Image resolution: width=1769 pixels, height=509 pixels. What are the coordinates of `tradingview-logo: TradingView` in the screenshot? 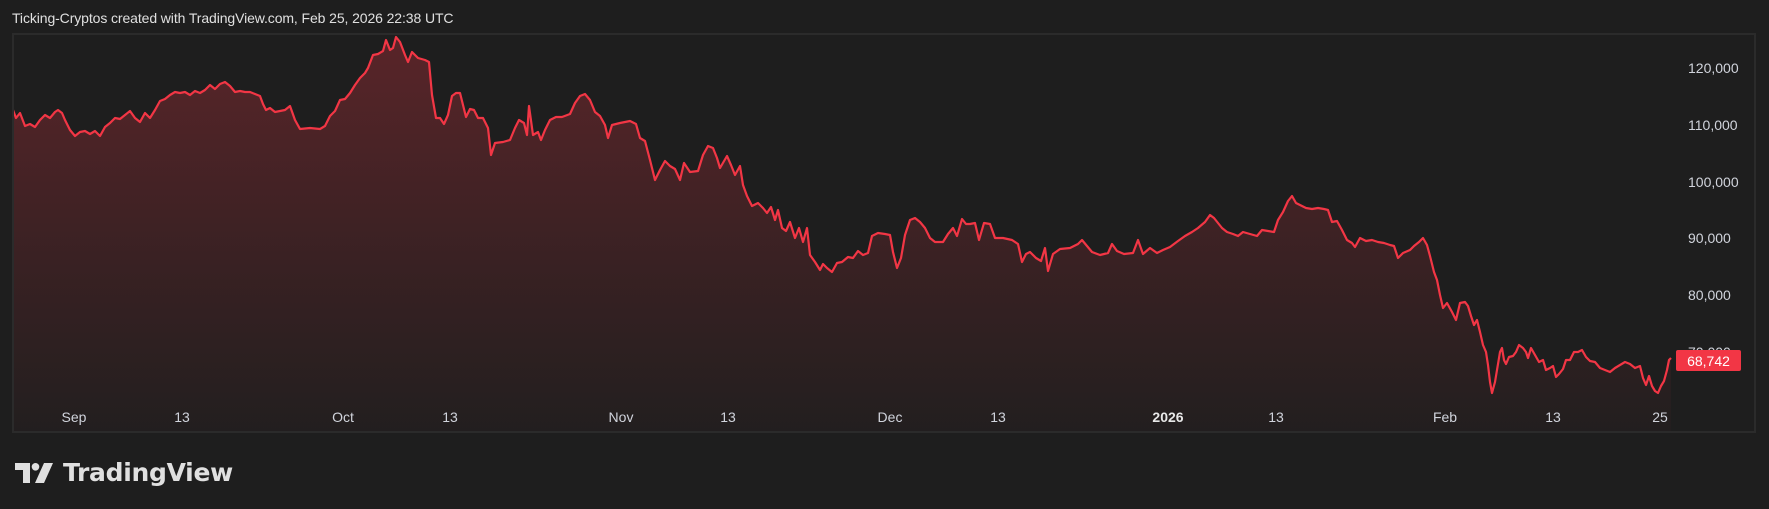 It's located at (124, 472).